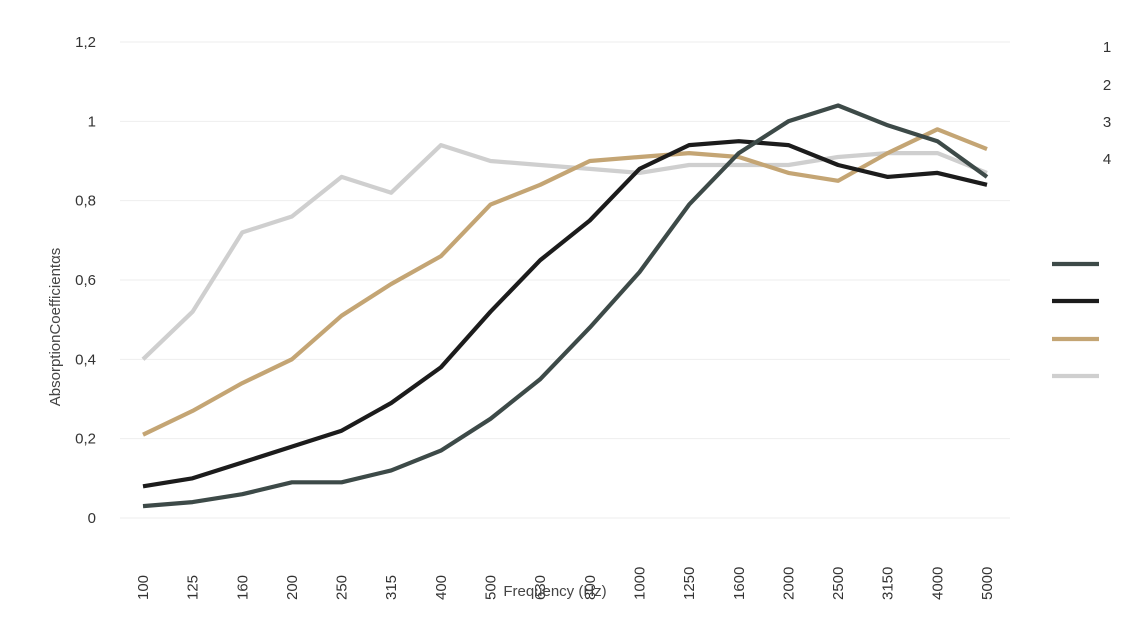  I want to click on legend-number: 1, so click(1107, 47).